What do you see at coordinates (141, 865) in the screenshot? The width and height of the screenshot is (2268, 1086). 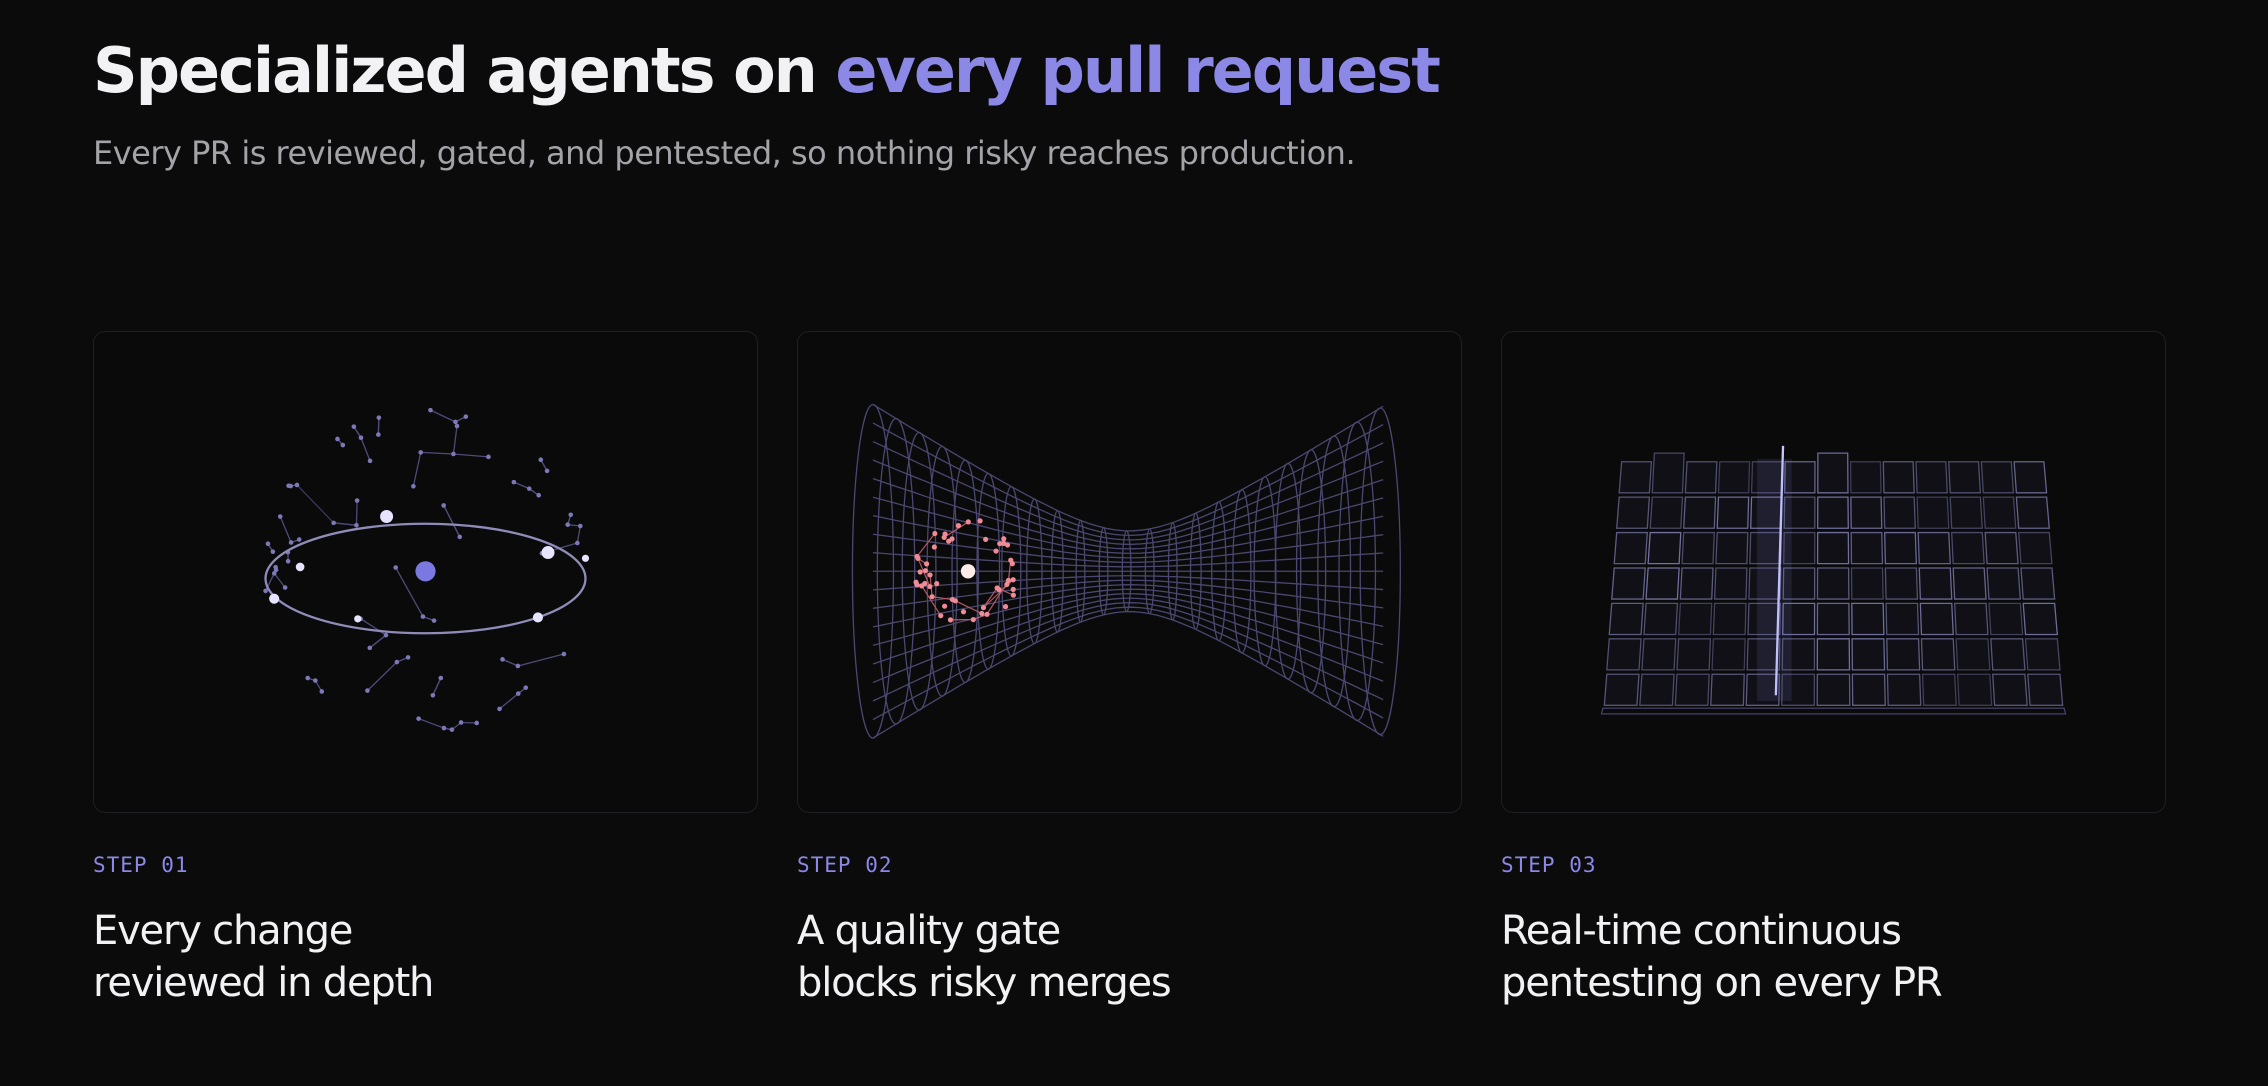 I see `step-label: STEP 01` at bounding box center [141, 865].